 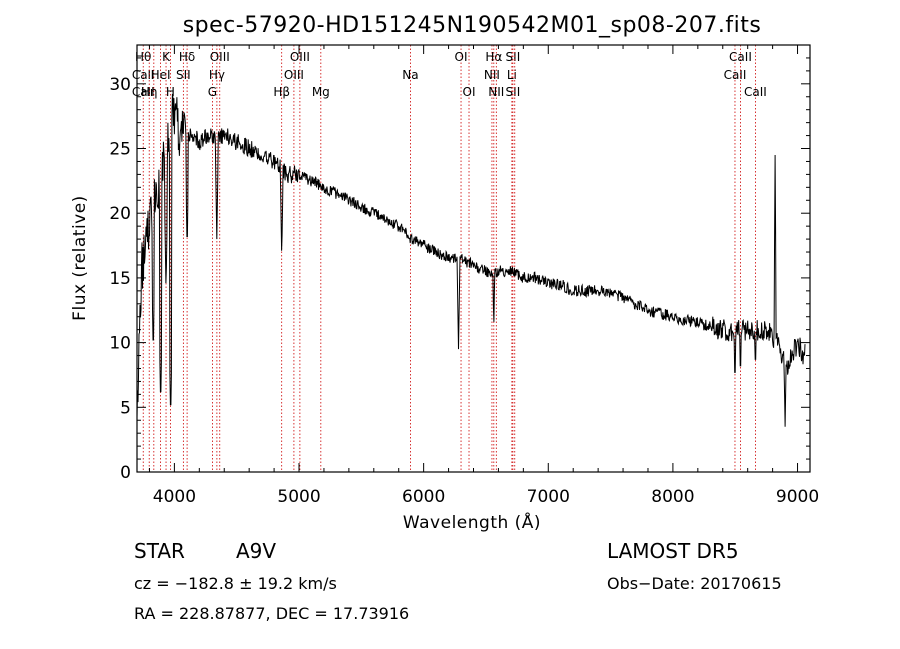 What do you see at coordinates (212, 92) in the screenshot?
I see `line-marker-label: G` at bounding box center [212, 92].